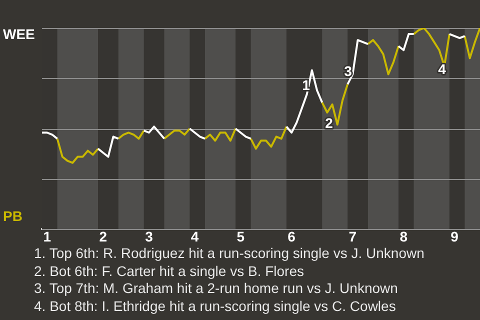 The height and width of the screenshot is (320, 480). Describe the element at coordinates (103, 236) in the screenshot. I see `x-tick-label: 2` at that location.